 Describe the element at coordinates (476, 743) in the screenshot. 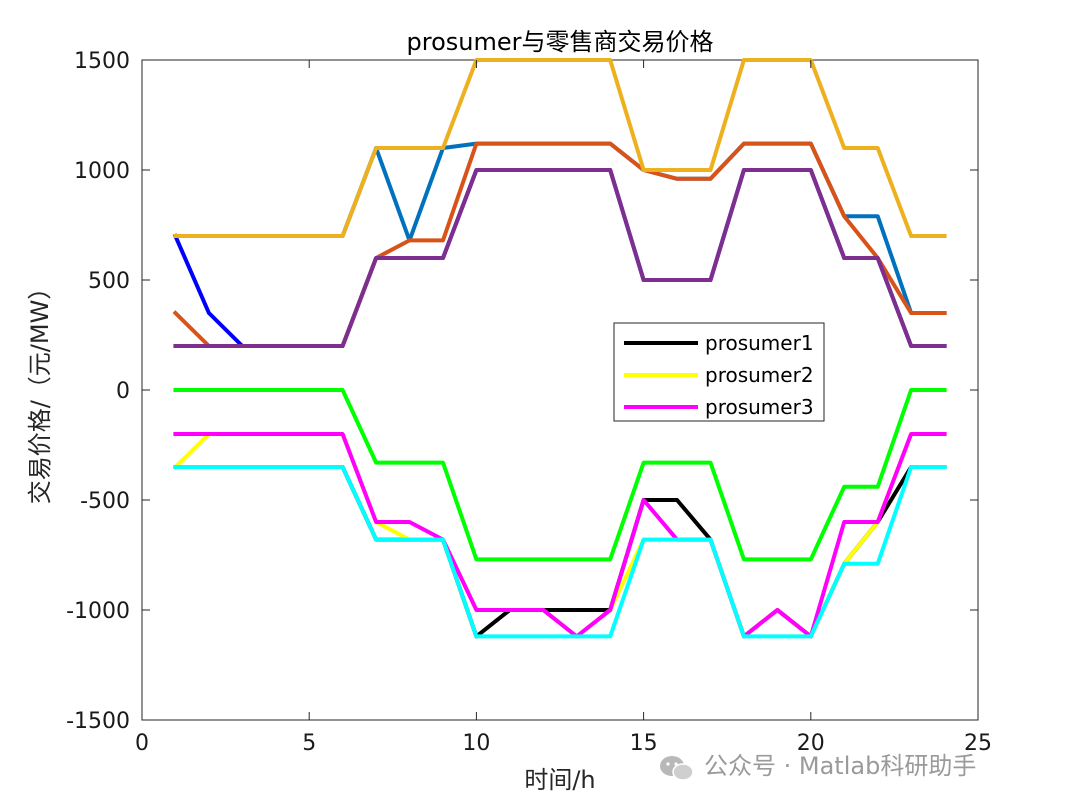

I see `x-tick-label: 10` at that location.